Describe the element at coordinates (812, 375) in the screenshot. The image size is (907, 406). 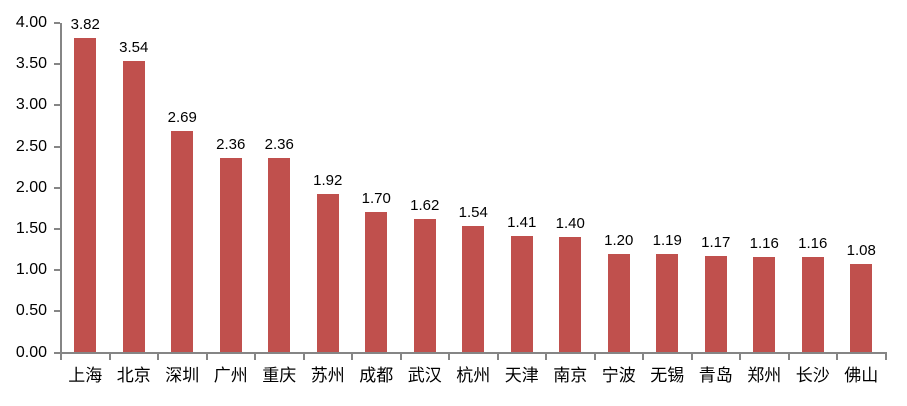
I see `x-axis-category-label: 长沙` at that location.